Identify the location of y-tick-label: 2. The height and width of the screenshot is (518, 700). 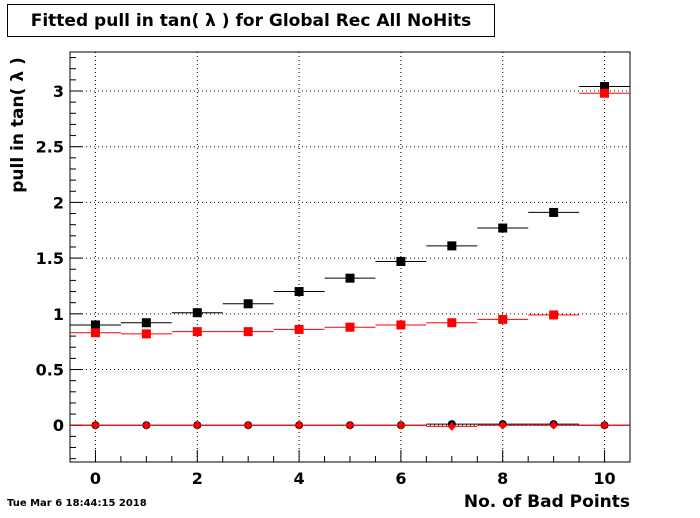
(58, 202).